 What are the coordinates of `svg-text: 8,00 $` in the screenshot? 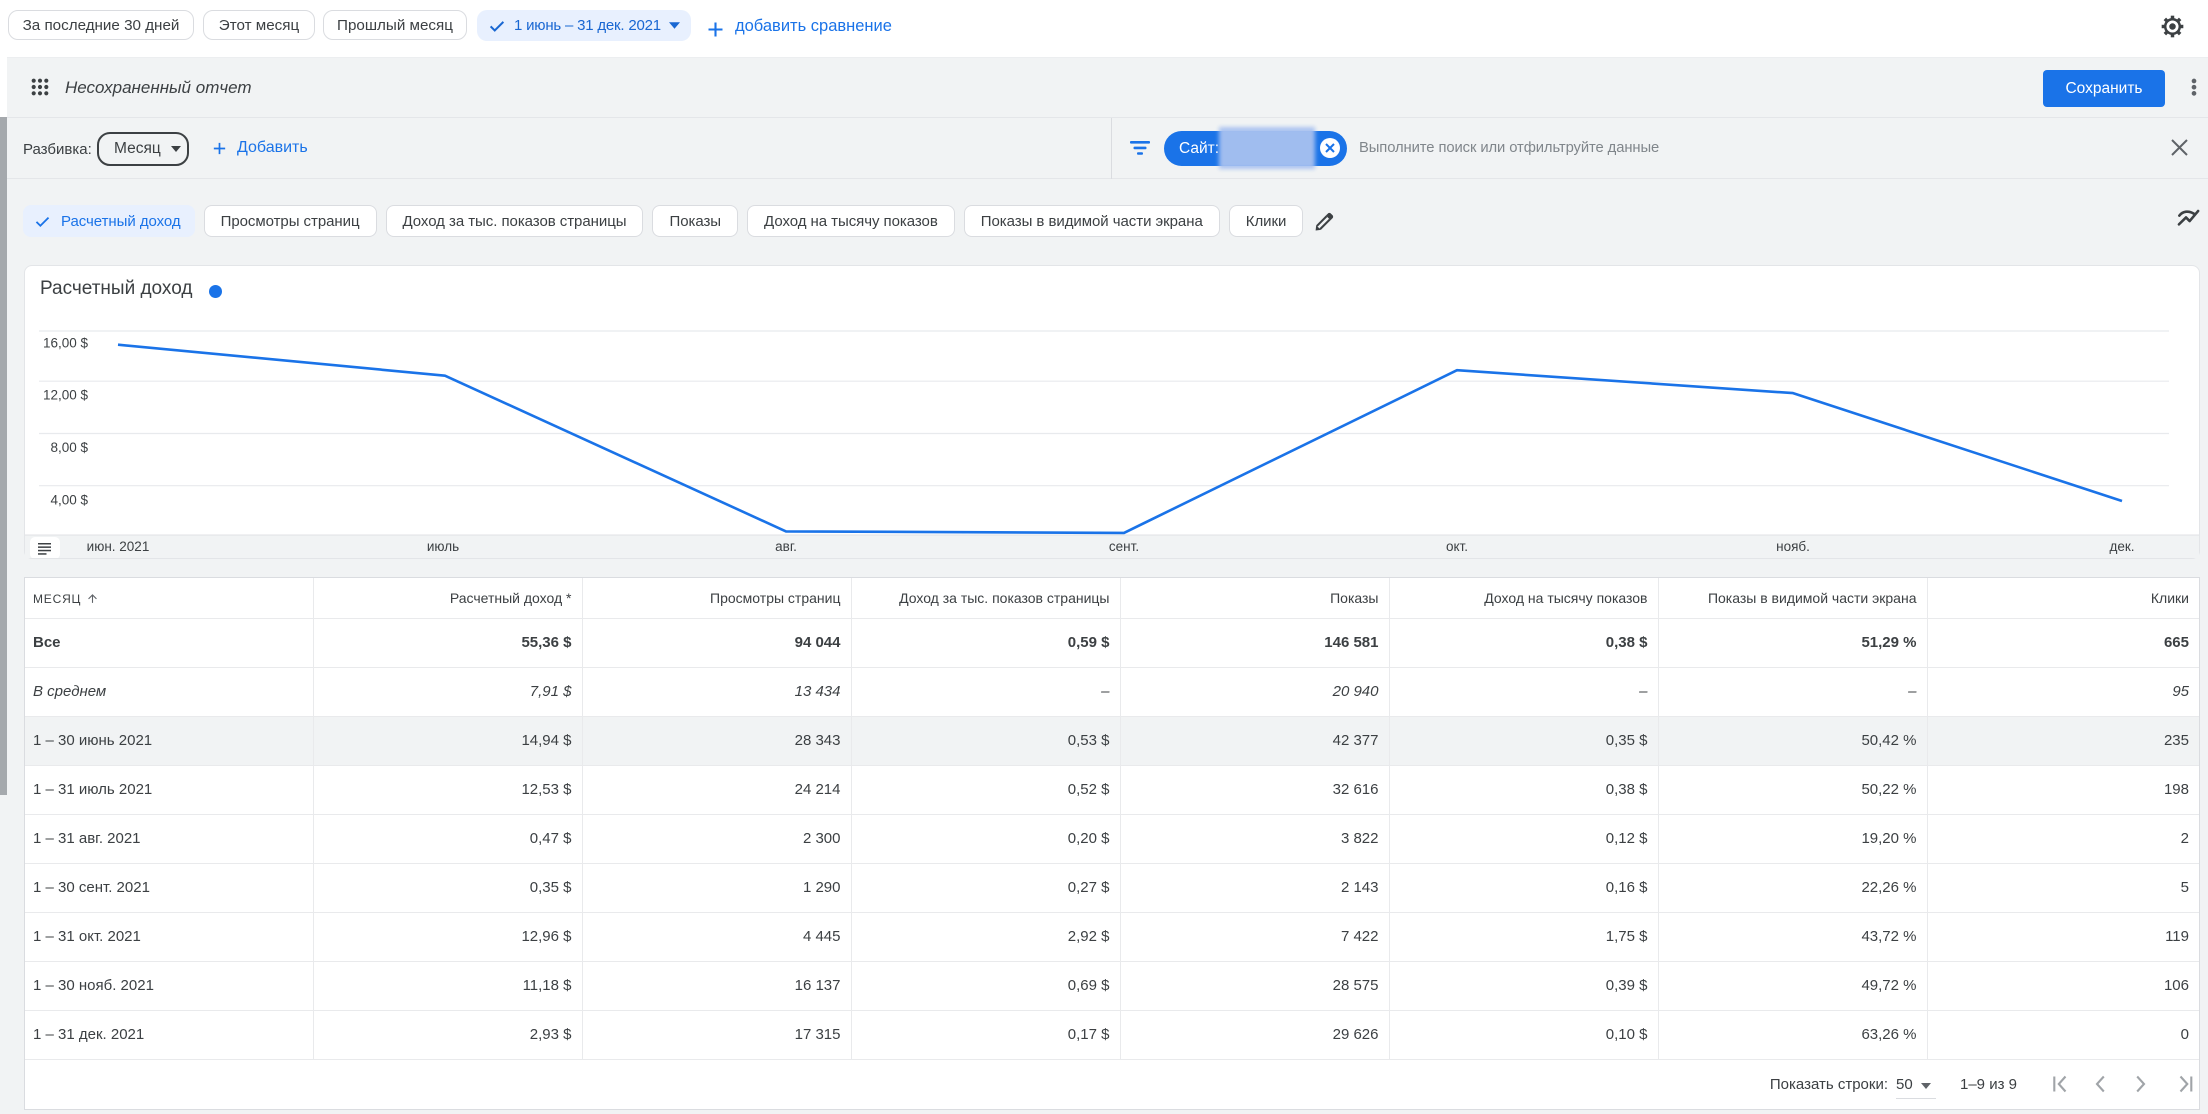 It's located at (69, 447).